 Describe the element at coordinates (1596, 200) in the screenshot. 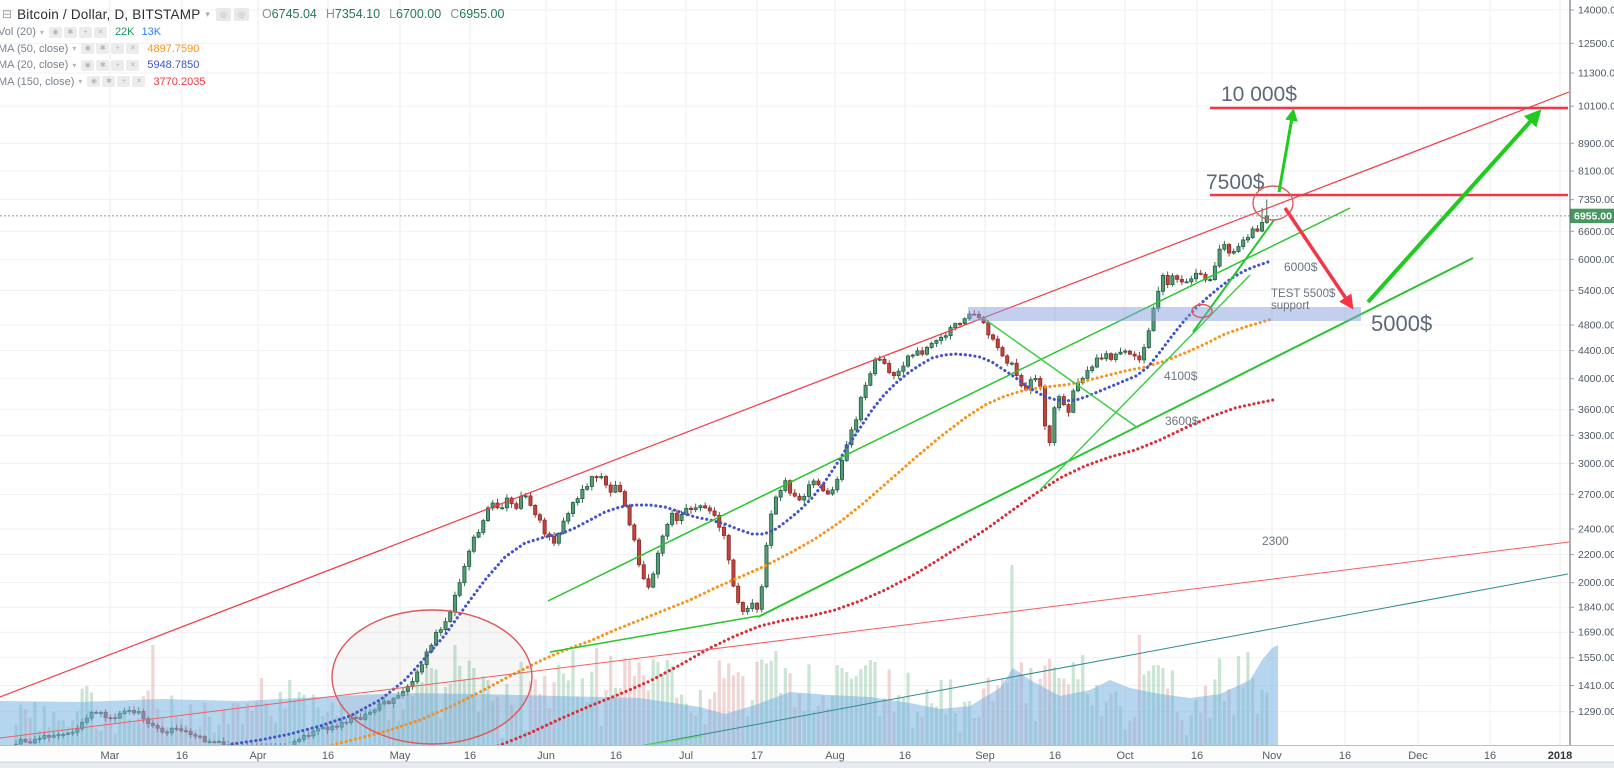

I see `price-tick-label: 7350.00` at that location.